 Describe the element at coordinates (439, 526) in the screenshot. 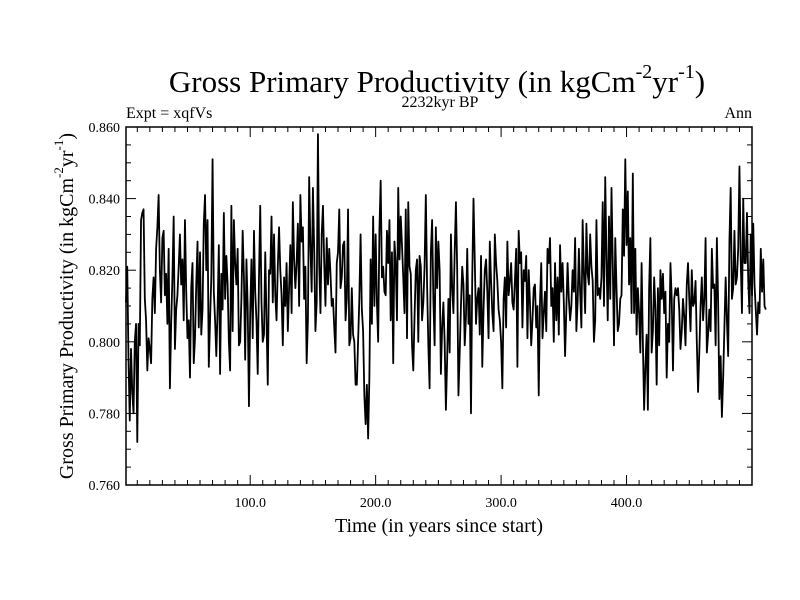

I see `x-axis-label: Time (in years since start)` at that location.